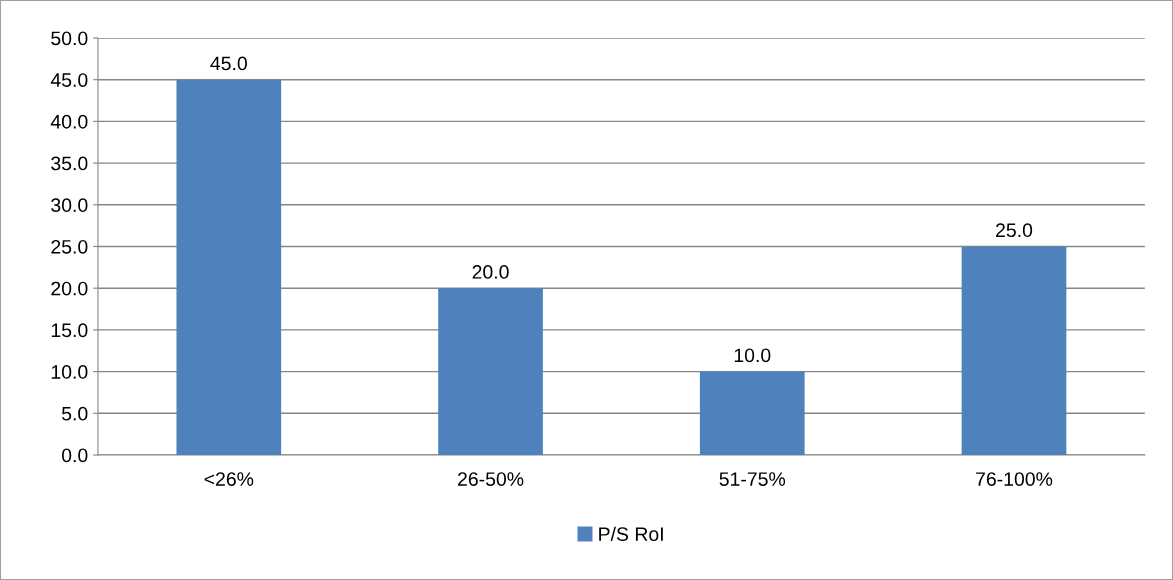  Describe the element at coordinates (74, 413) in the screenshot. I see `y-tick-label: 5.0` at that location.